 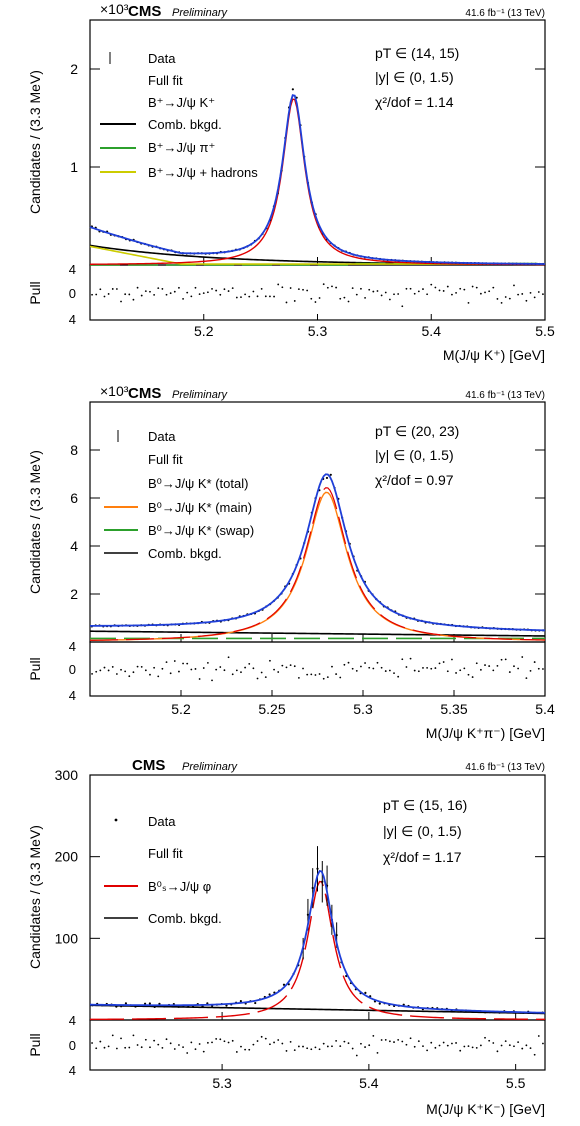 I want to click on preliminary-label: Preliminary, so click(x=210, y=767).